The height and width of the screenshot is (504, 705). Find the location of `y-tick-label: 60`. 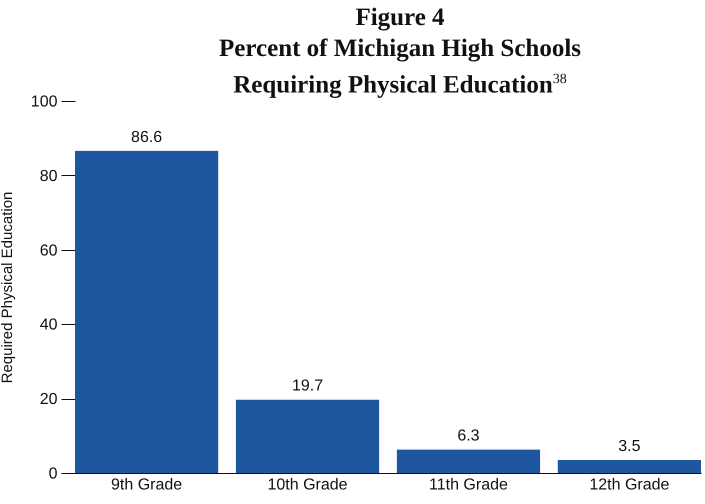

y-tick-label: 60 is located at coordinates (49, 251).